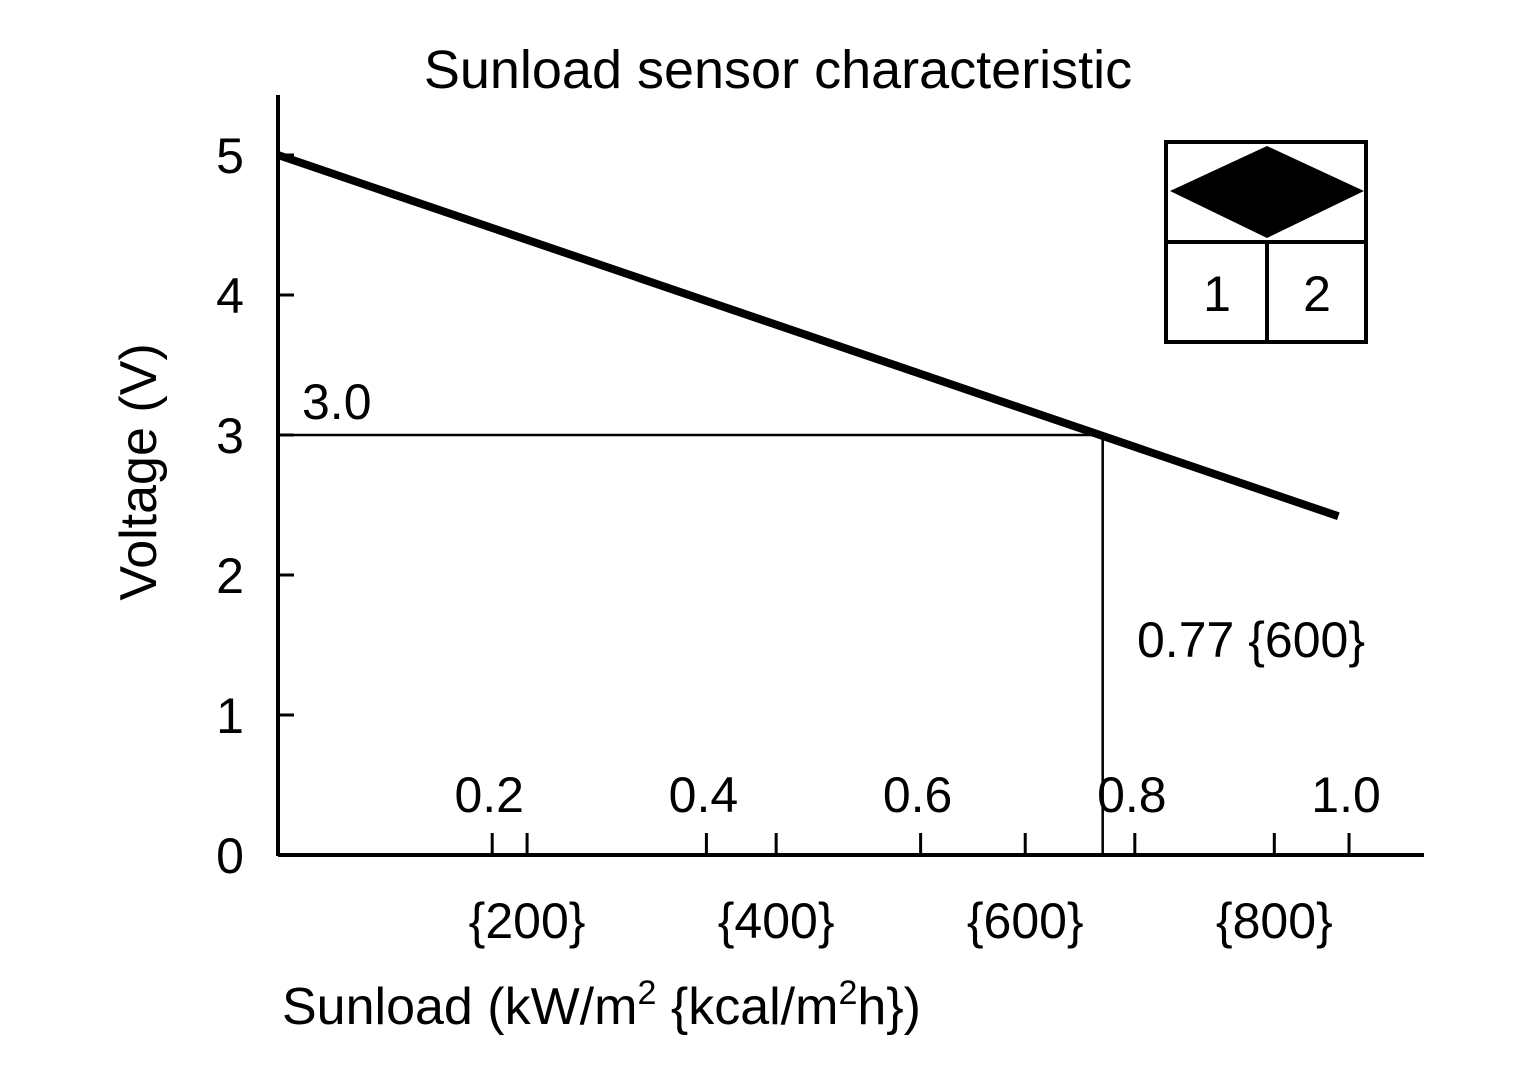 This screenshot has height=1087, width=1535. I want to click on connector-pin-1: 1, so click(1217, 294).